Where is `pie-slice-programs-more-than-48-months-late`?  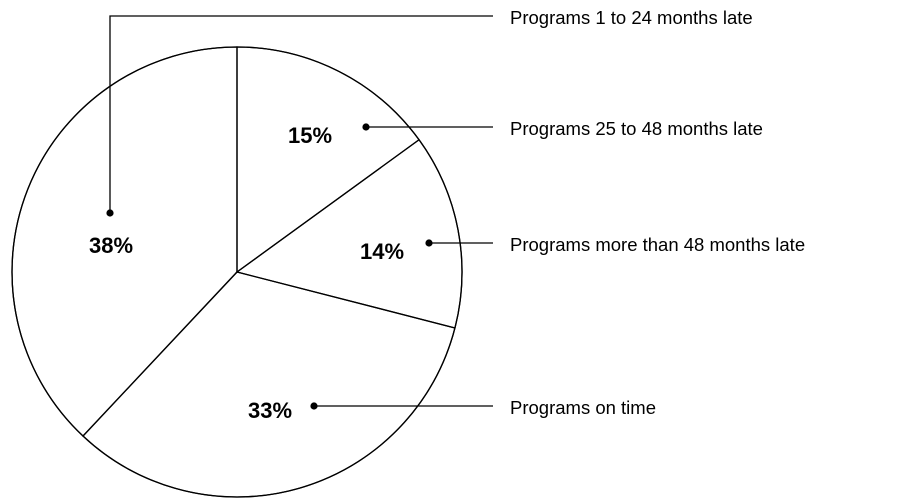
pie-slice-programs-more-than-48-months-late is located at coordinates (349, 233).